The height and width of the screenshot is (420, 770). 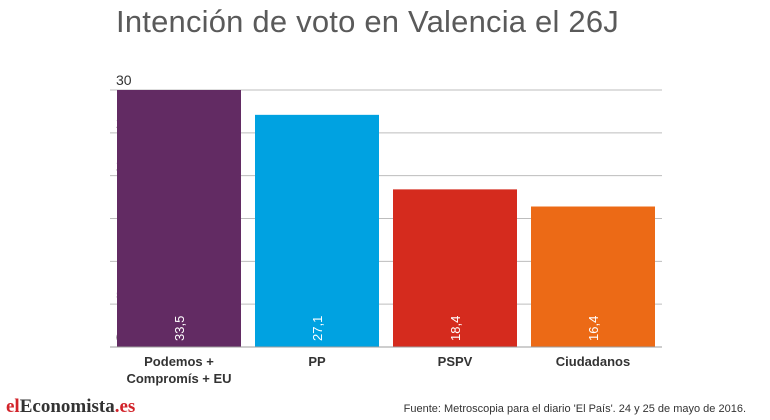 What do you see at coordinates (13, 406) in the screenshot?
I see `logo-part-el: el` at bounding box center [13, 406].